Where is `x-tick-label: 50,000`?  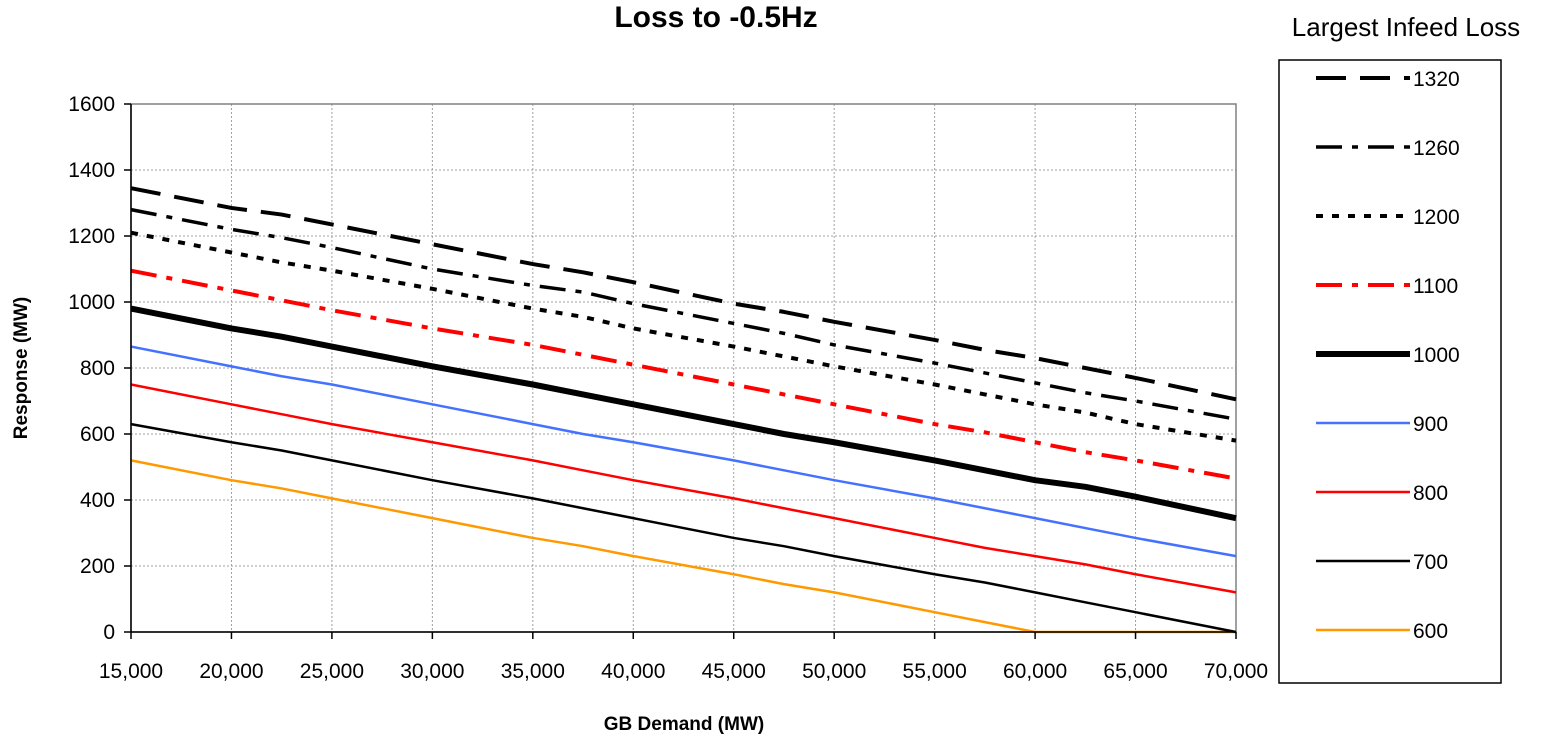
x-tick-label: 50,000 is located at coordinates (834, 671).